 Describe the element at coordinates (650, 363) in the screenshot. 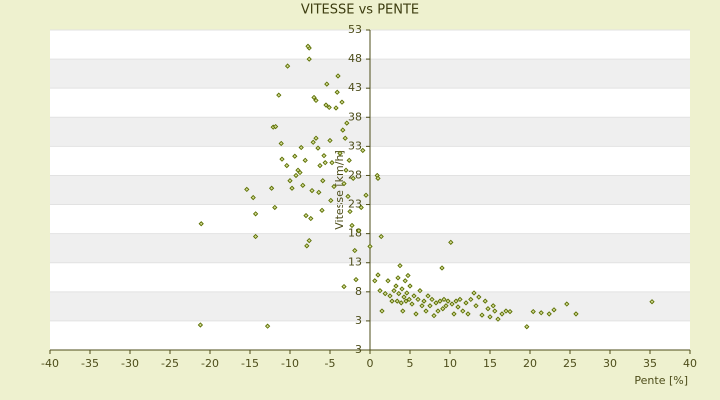

I see `x-tick-label: 35` at that location.